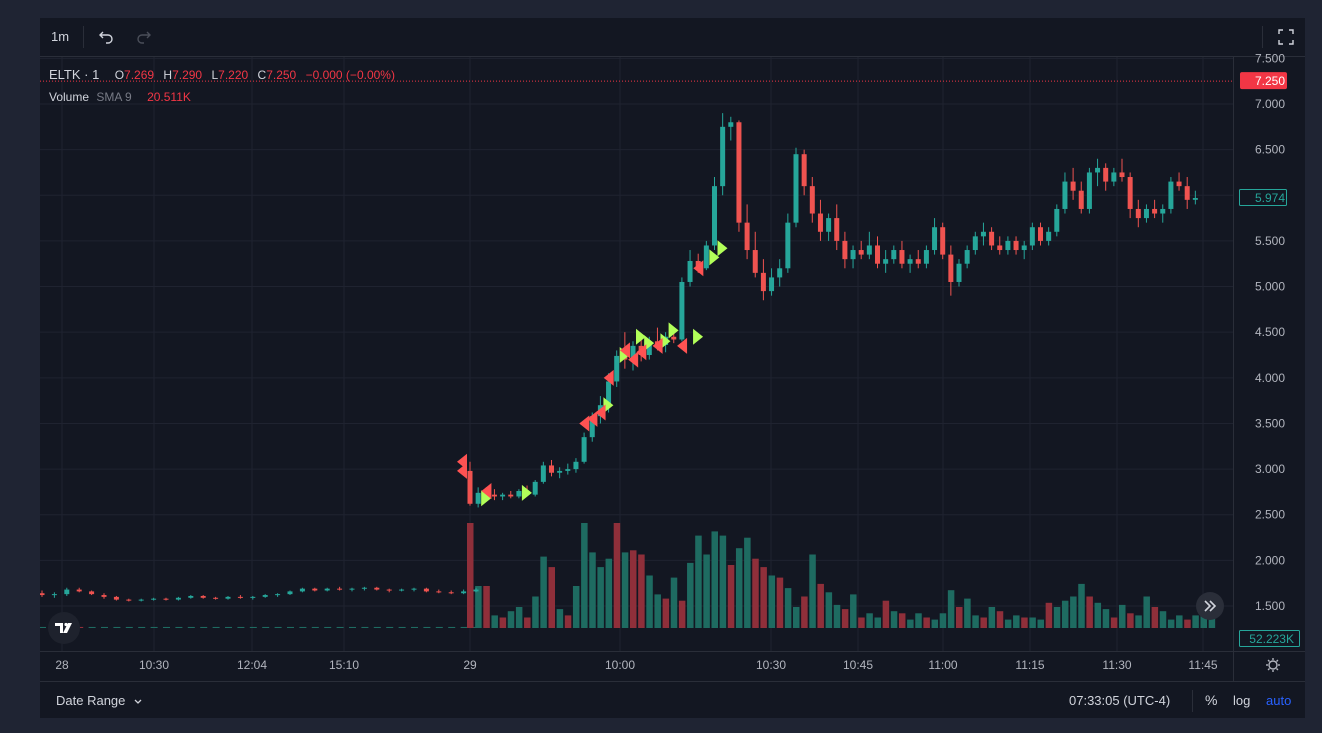 Image resolution: width=1322 pixels, height=733 pixels. Describe the element at coordinates (1273, 665) in the screenshot. I see `settings-gear-icon` at that location.